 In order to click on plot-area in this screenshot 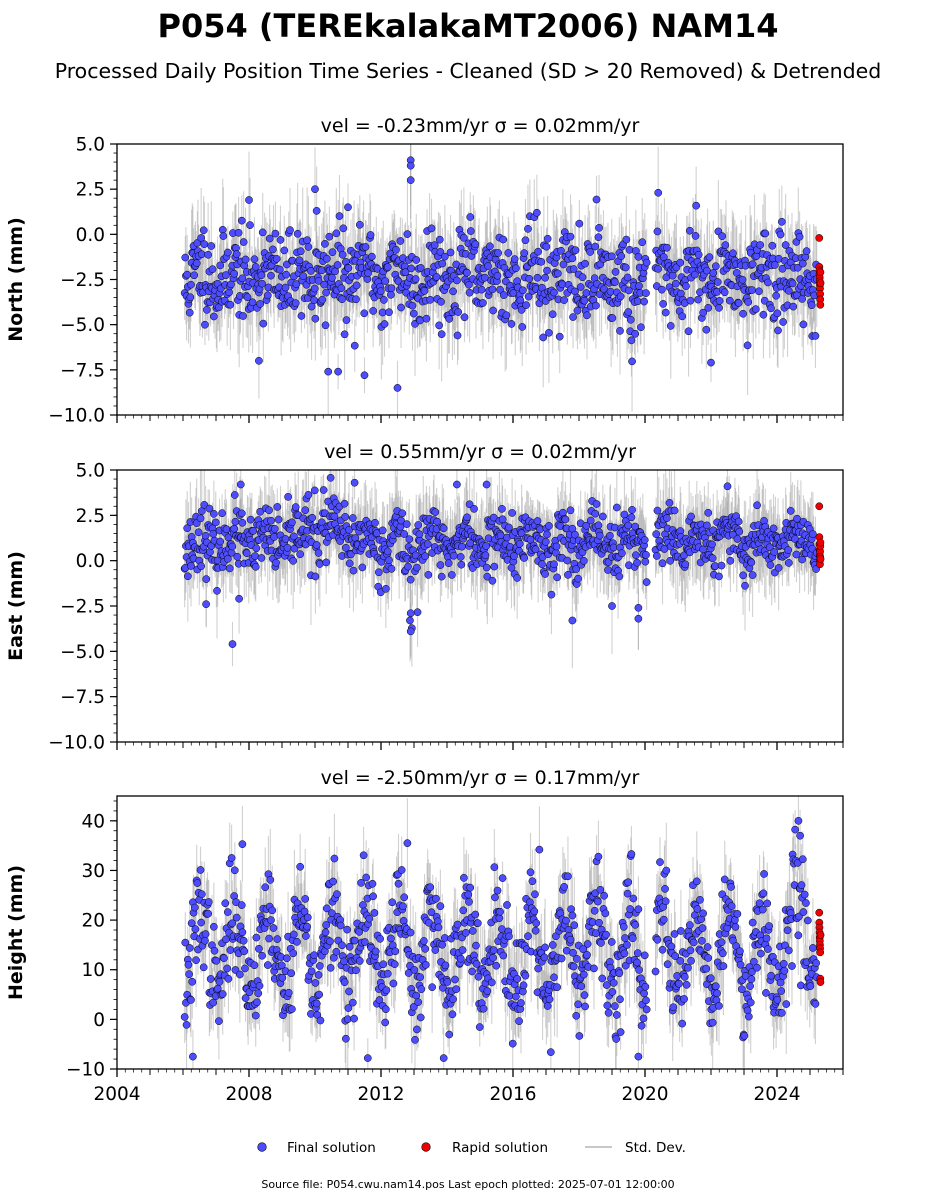, I will do `click(502, 569)`.